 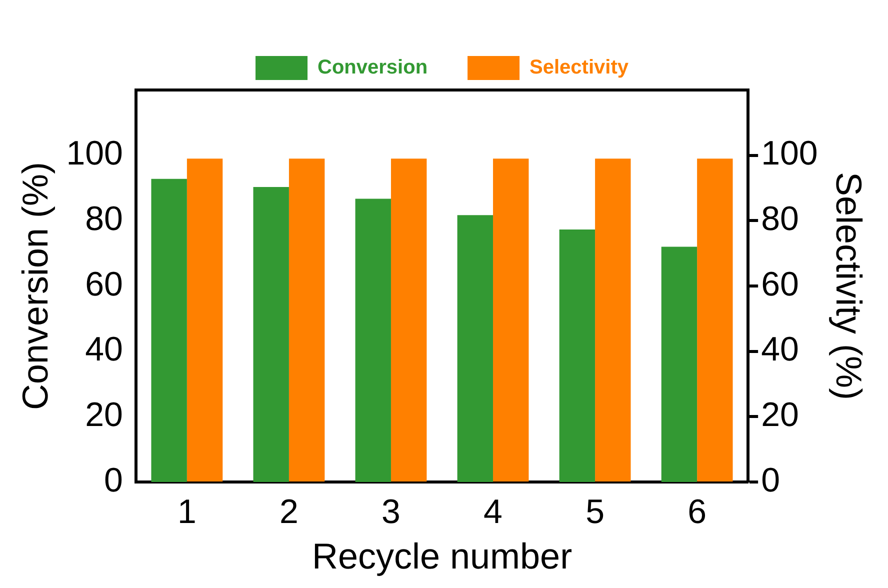 I want to click on y2-tick-label: 40, so click(x=780, y=349).